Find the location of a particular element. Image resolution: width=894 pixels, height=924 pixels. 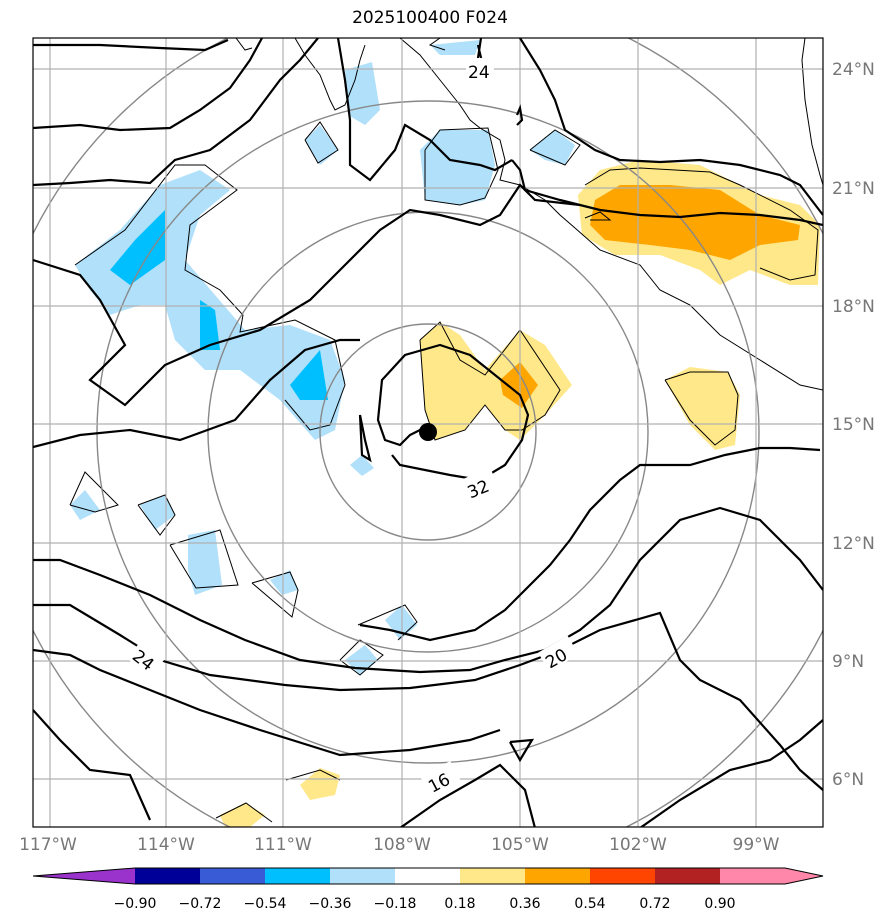

lat-tick-label: 18°N is located at coordinates (853, 307).